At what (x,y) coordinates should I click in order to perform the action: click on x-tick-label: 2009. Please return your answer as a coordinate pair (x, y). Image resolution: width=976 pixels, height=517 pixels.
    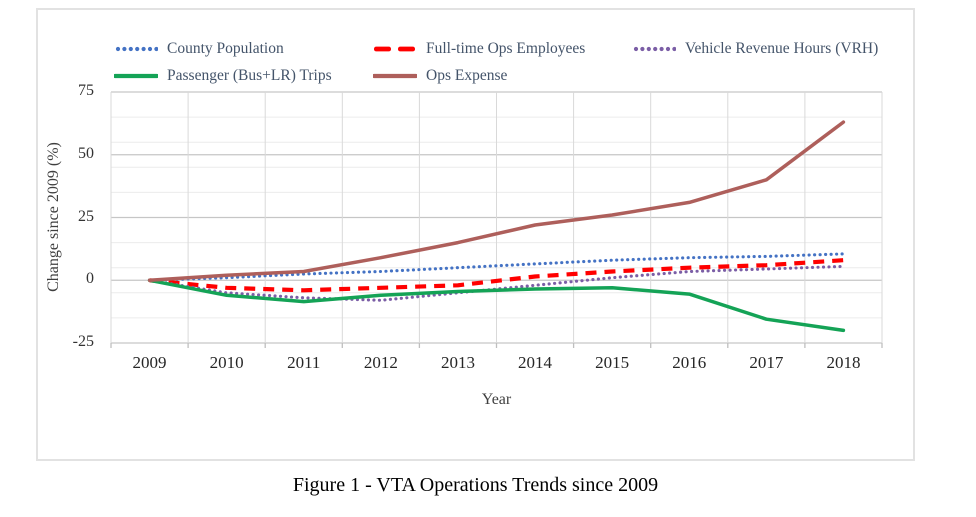
    Looking at the image, I should click on (149, 362).